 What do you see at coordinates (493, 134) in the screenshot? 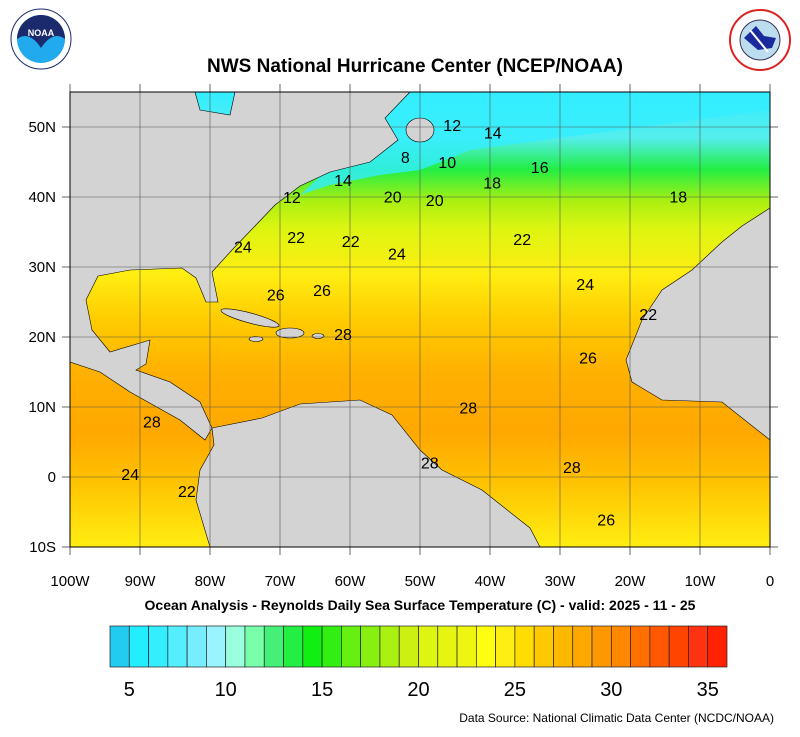
I see `contour-label: 14` at bounding box center [493, 134].